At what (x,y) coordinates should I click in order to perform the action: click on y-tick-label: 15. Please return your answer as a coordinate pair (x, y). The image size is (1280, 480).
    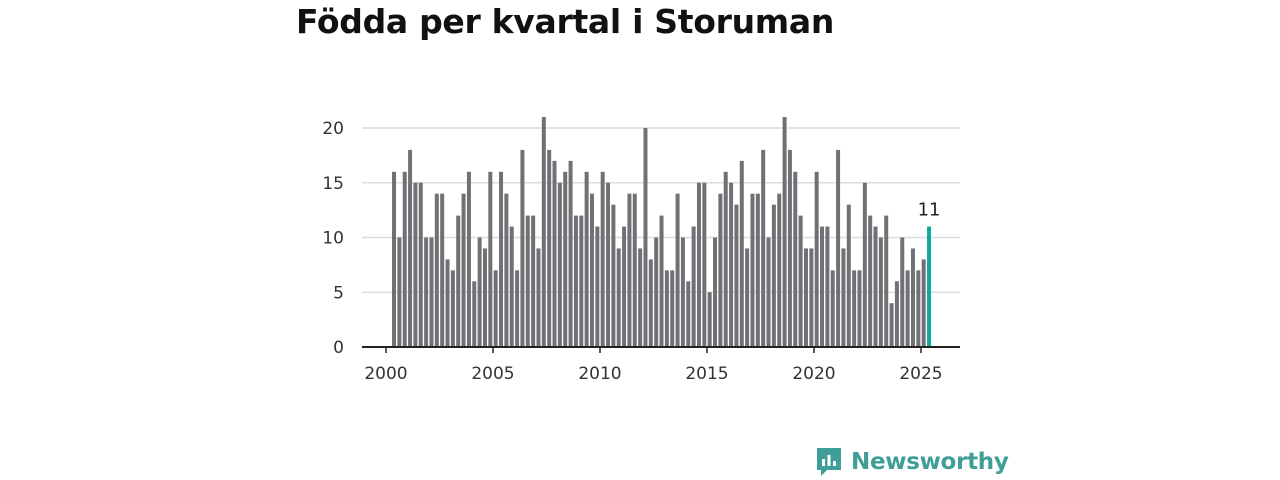
    Looking at the image, I should click on (333, 184).